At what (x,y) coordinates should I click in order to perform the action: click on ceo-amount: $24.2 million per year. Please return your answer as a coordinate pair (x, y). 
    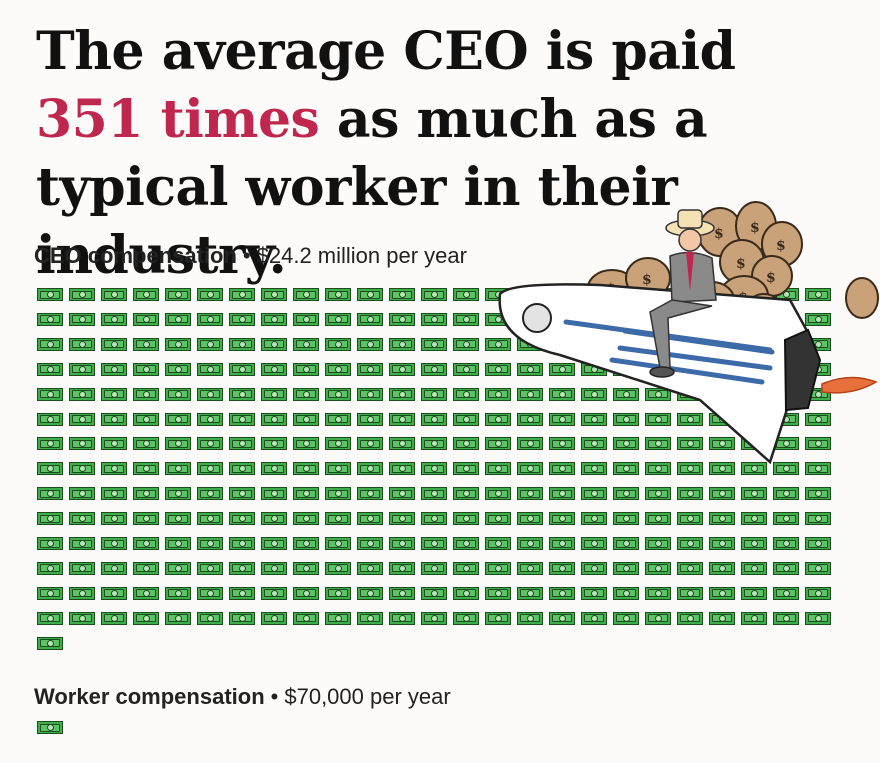
    Looking at the image, I should click on (361, 255).